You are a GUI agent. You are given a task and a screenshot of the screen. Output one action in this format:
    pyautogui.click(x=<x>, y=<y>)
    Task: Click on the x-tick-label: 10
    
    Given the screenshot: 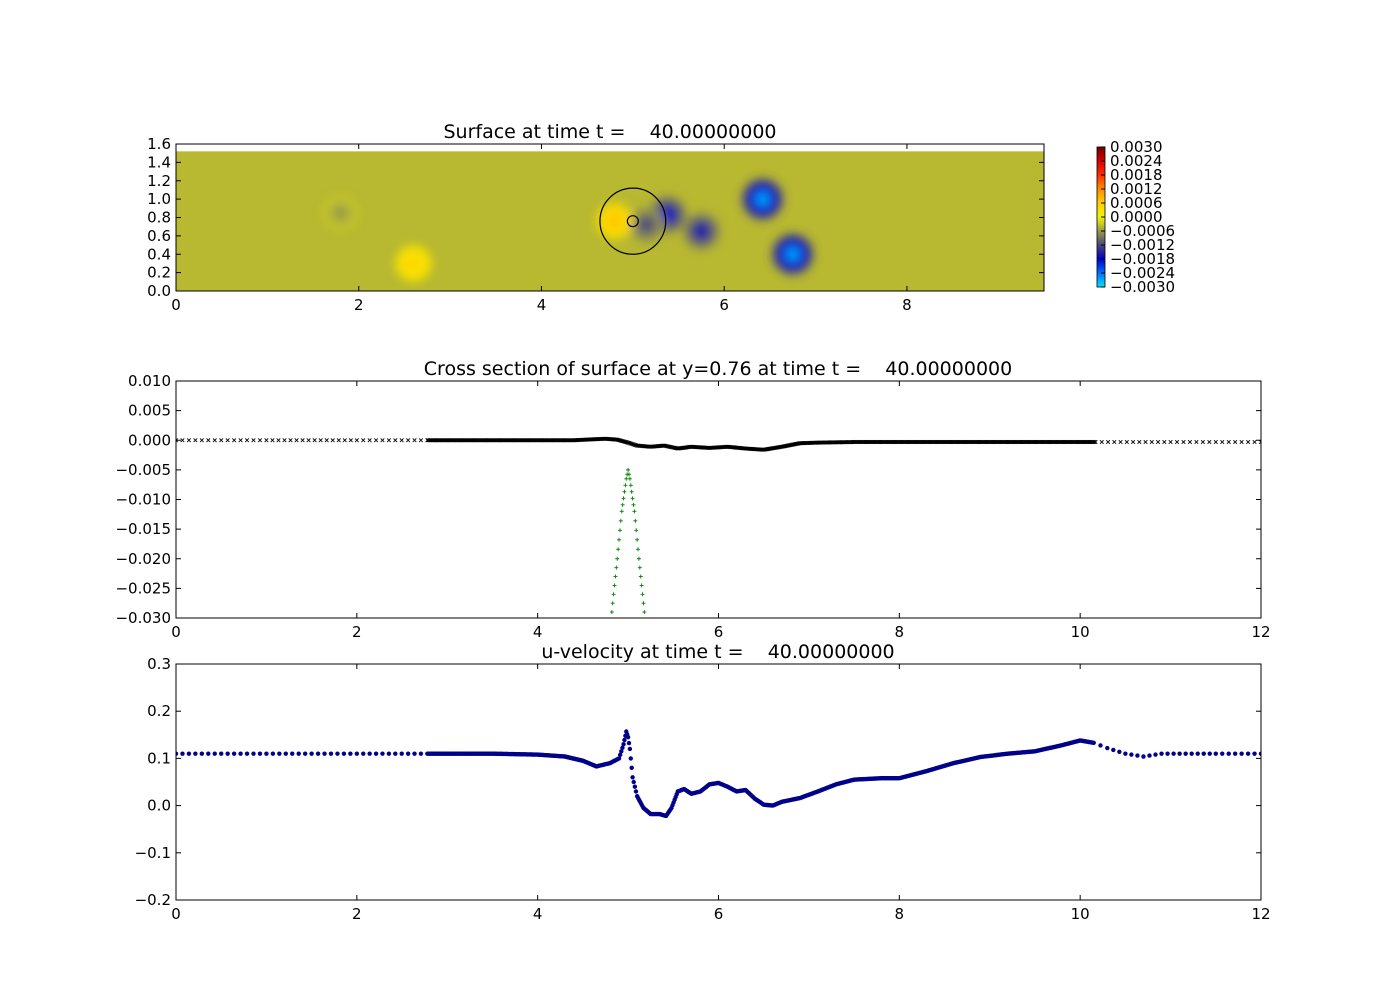 What is the action you would take?
    pyautogui.click(x=1080, y=632)
    